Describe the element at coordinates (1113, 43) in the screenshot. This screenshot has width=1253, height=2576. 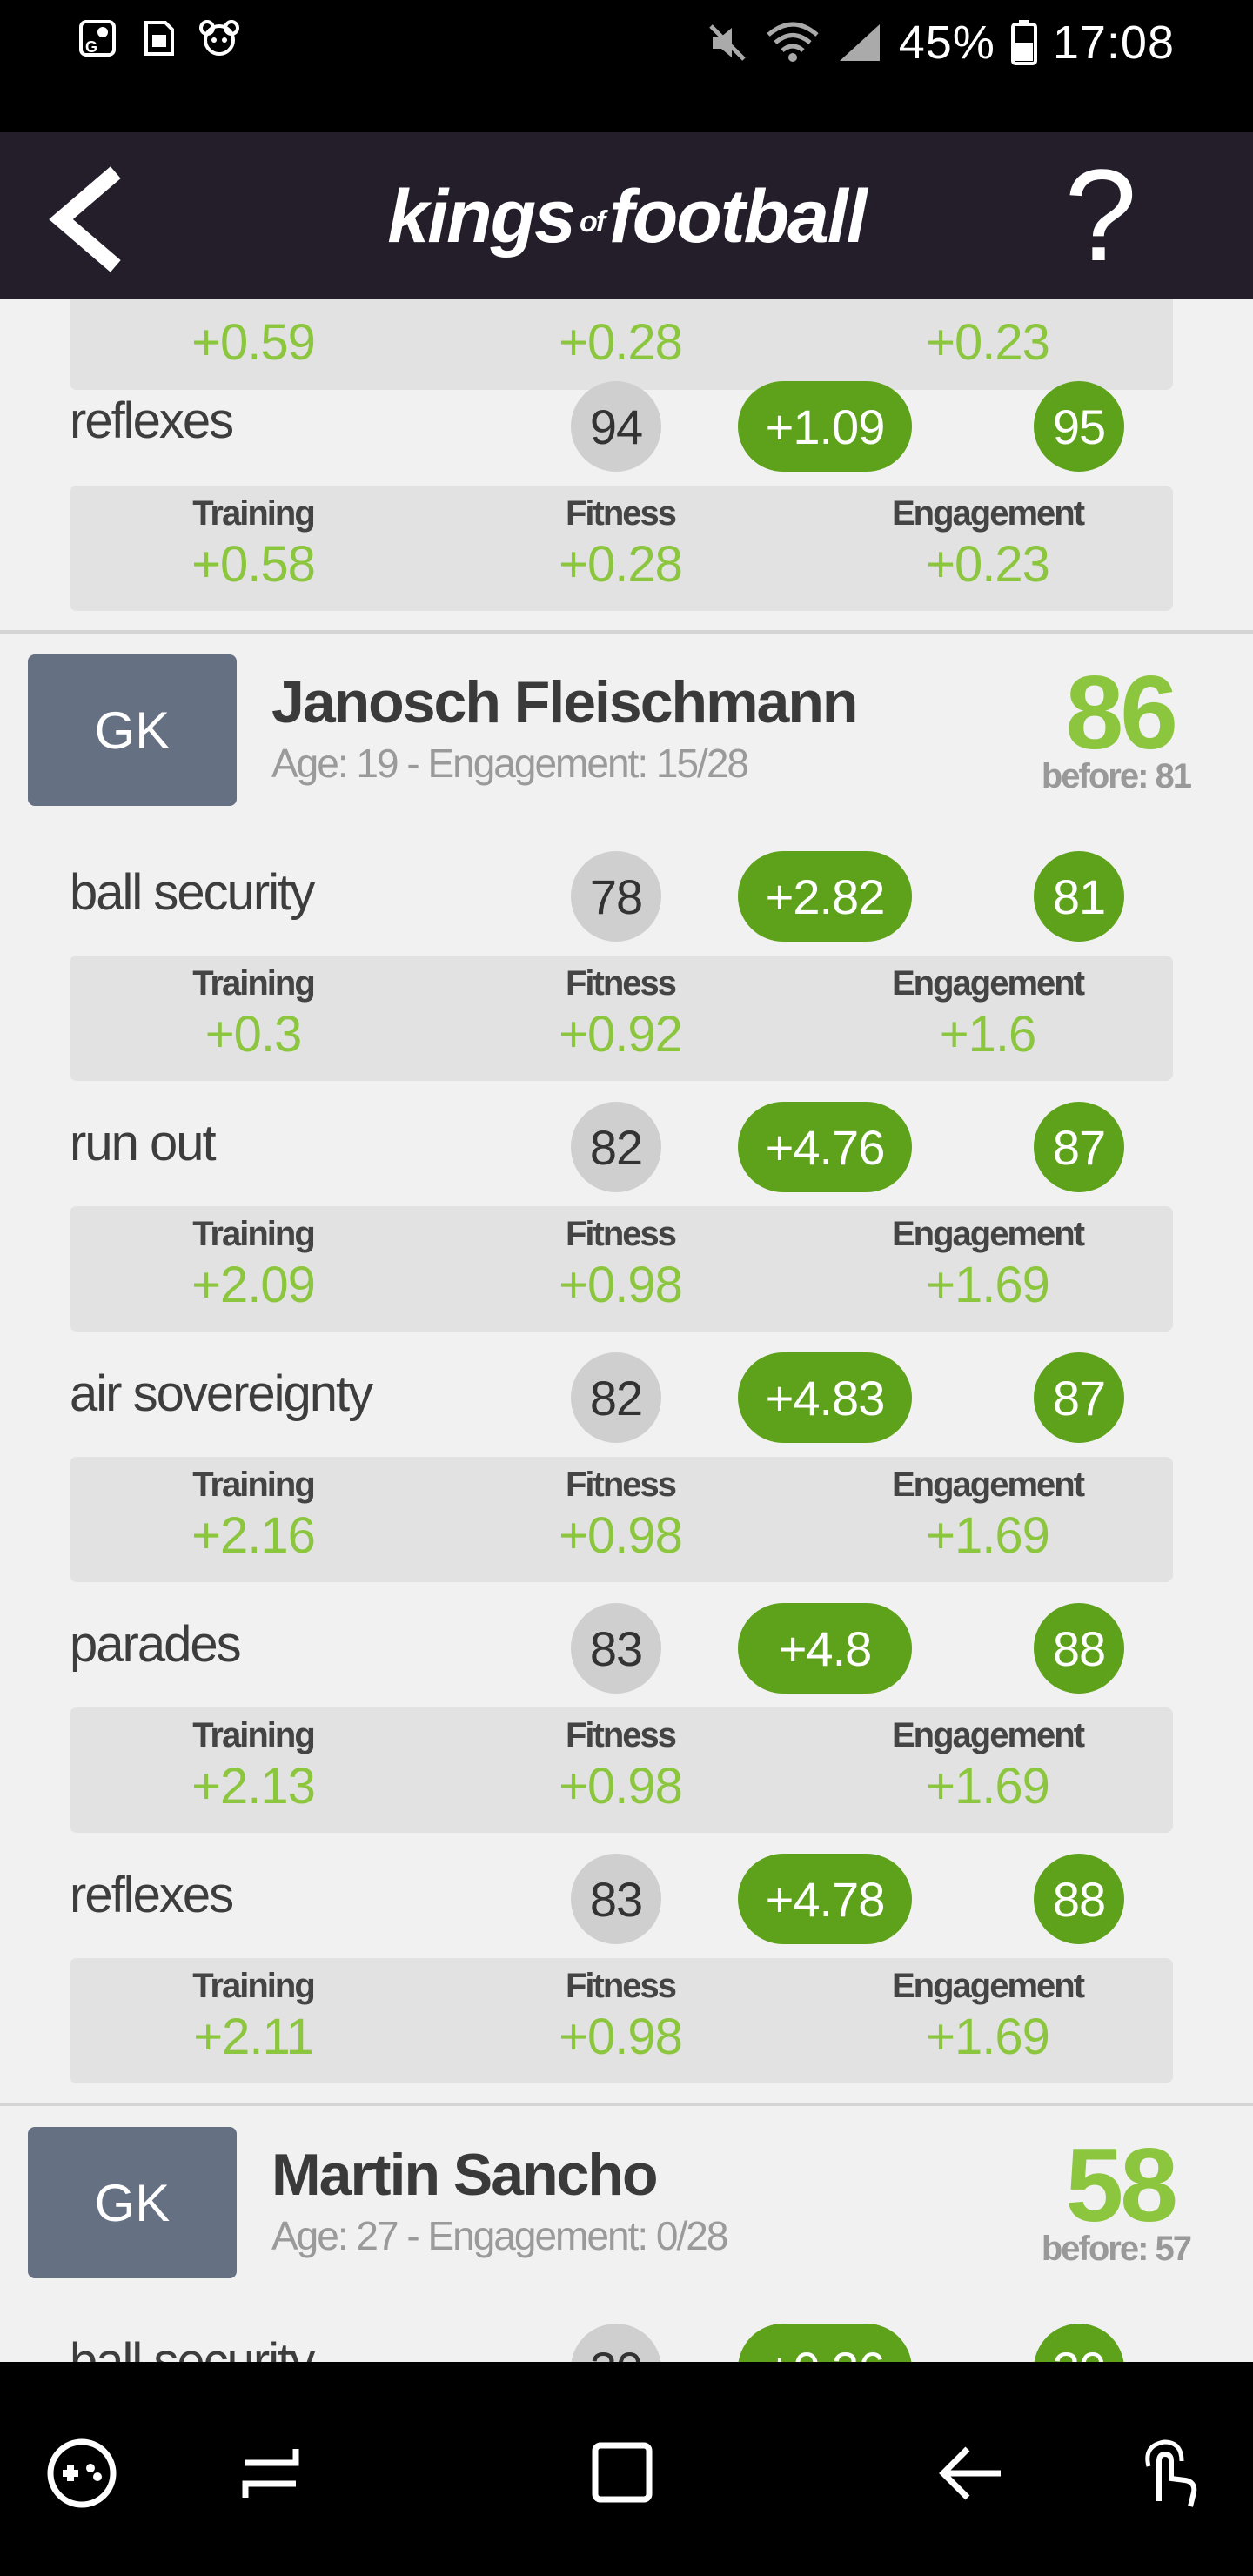
I see `clock: 17:08` at that location.